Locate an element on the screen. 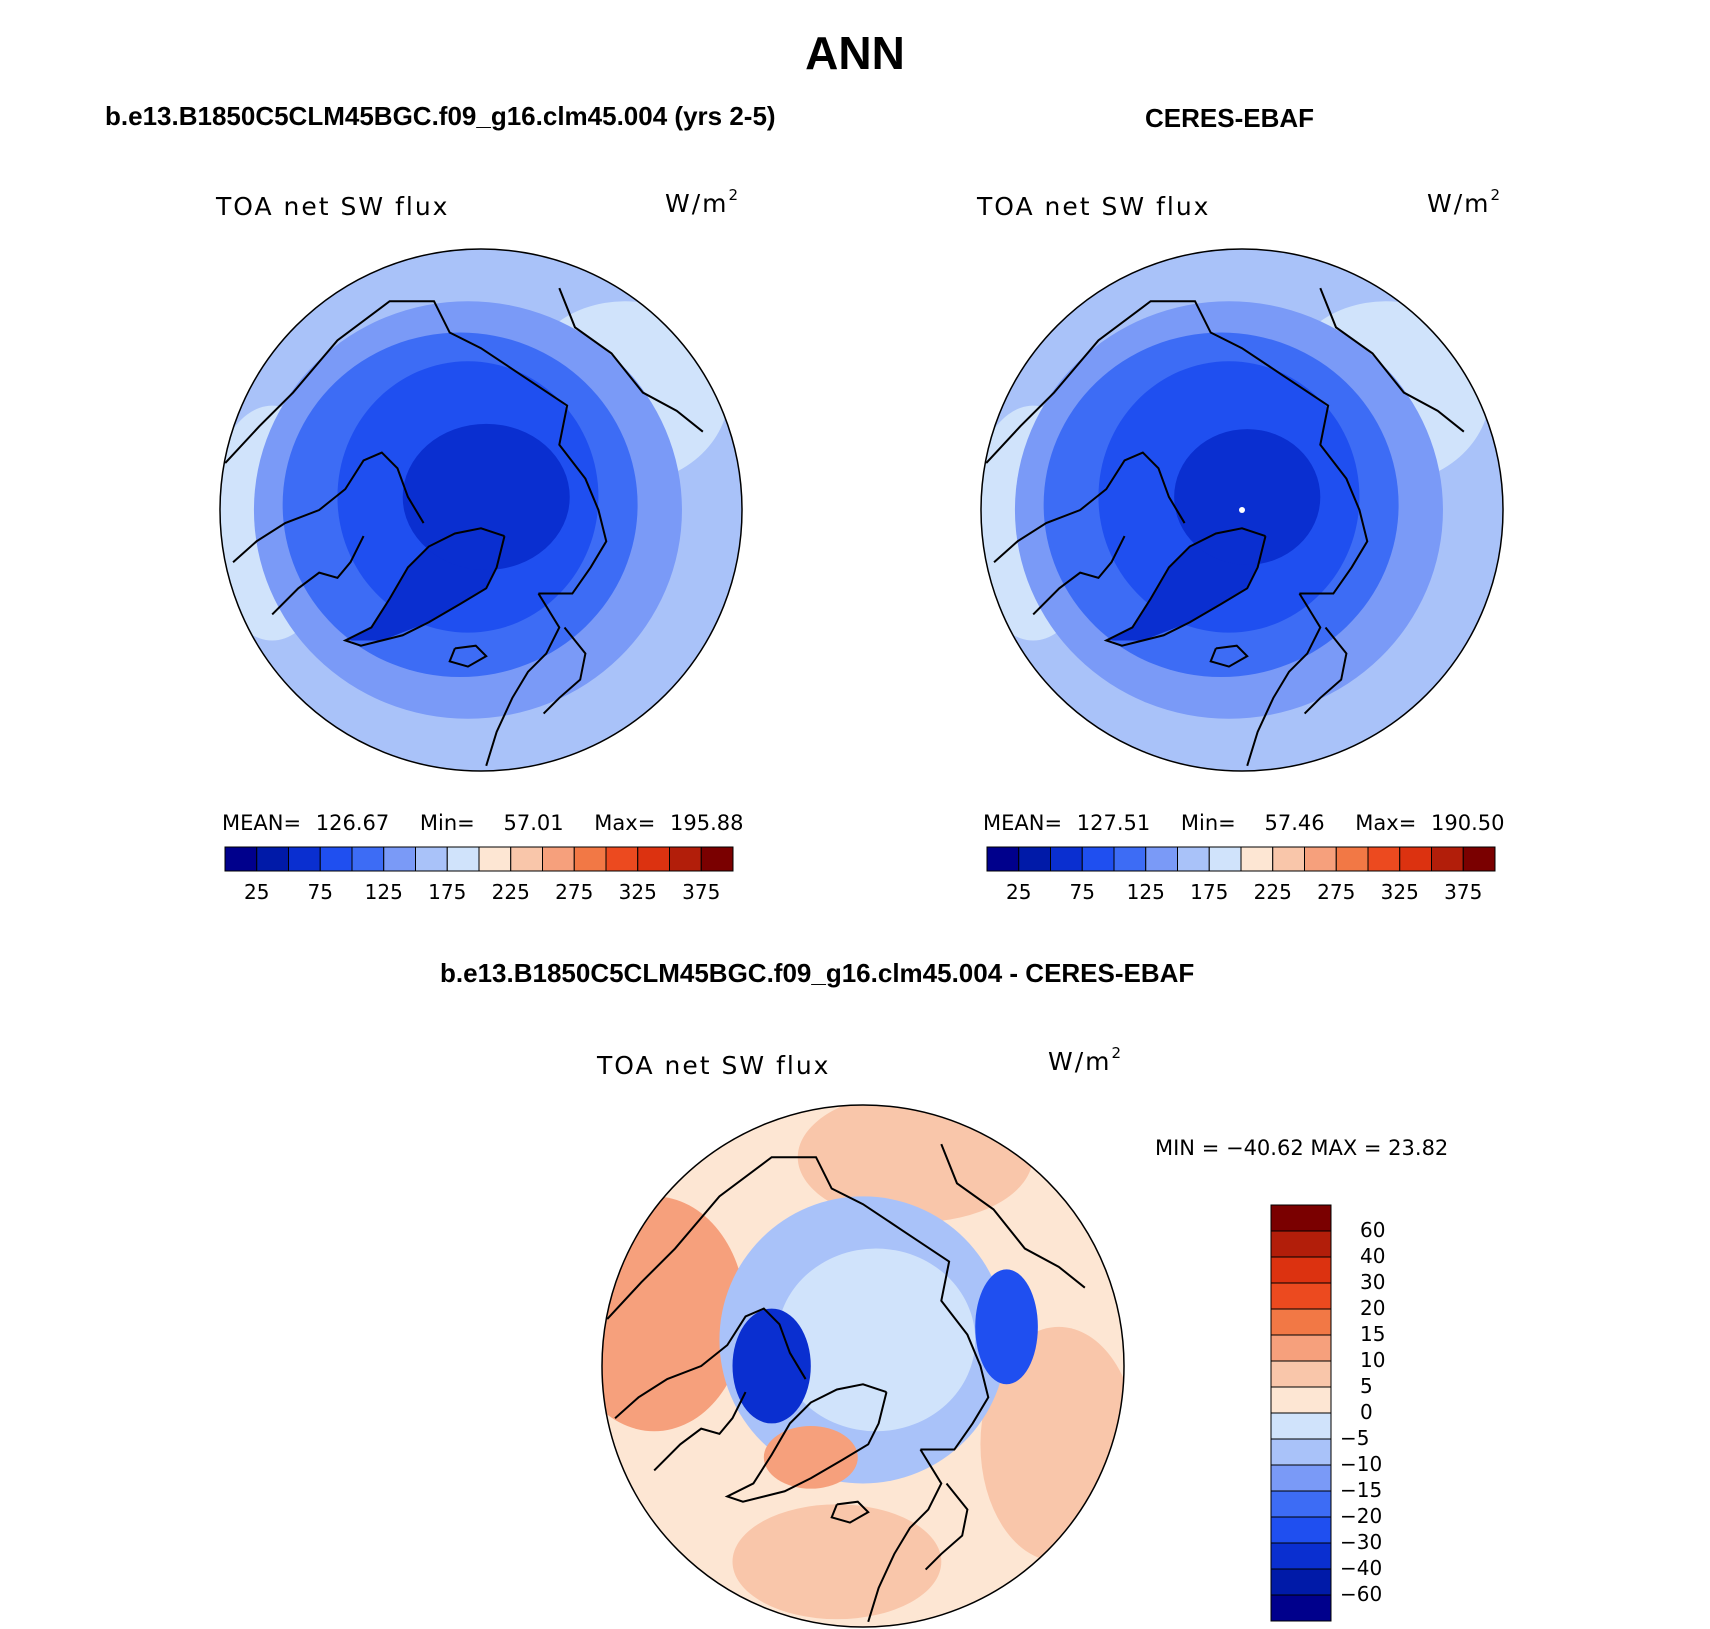  panel3-map-svg is located at coordinates (863, 1366).